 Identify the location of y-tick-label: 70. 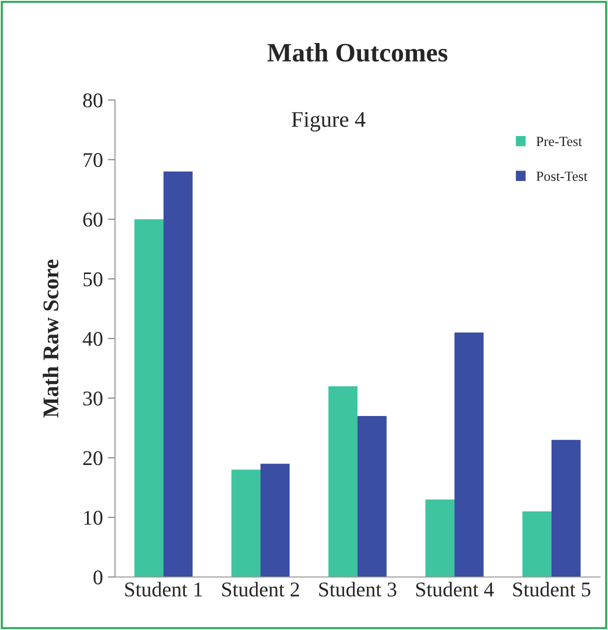
(93, 160).